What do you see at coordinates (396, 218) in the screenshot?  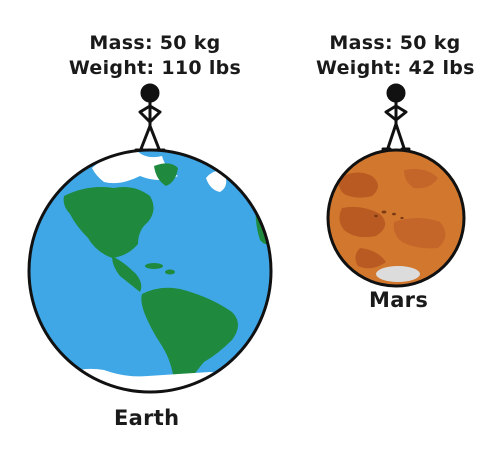 I see `mars-planet-icon` at bounding box center [396, 218].